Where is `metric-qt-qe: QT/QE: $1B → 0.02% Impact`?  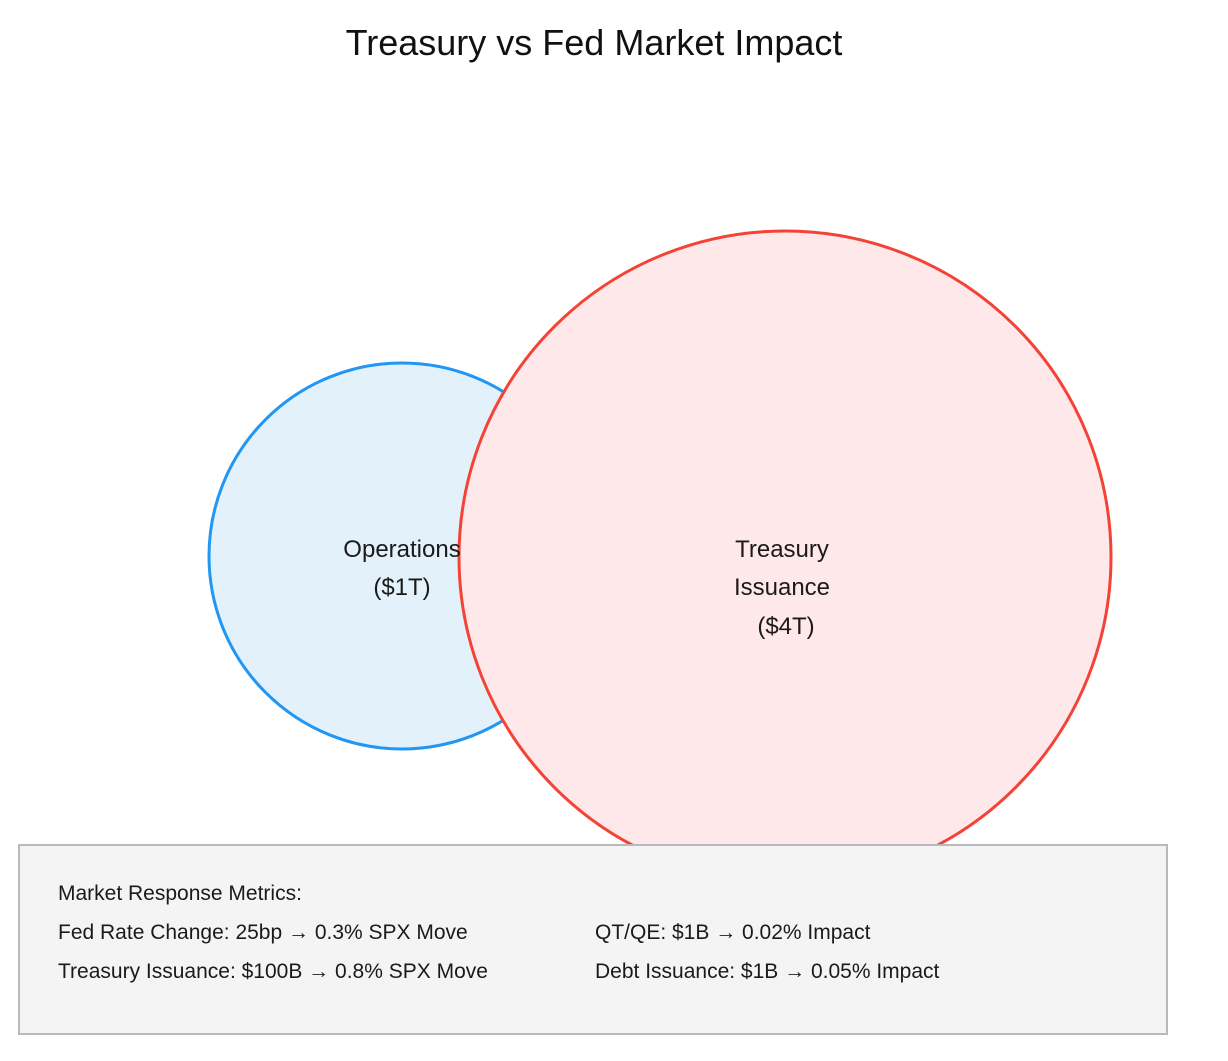 metric-qt-qe: QT/QE: $1B → 0.02% Impact is located at coordinates (733, 932).